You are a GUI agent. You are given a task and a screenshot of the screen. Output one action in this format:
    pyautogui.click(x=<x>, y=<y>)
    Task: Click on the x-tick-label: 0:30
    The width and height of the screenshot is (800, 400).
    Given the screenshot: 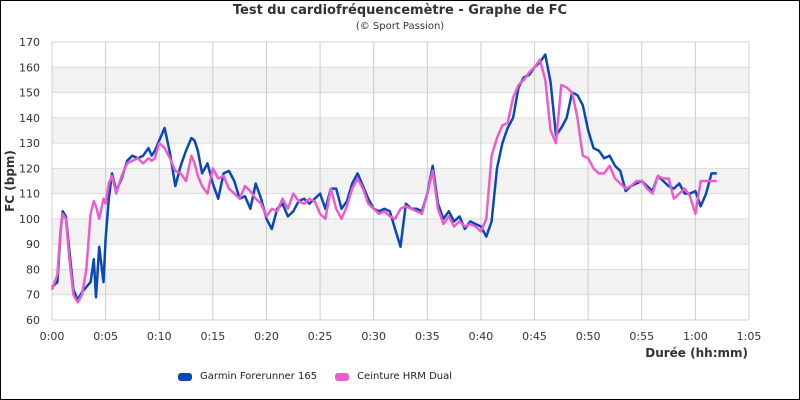 What is the action you would take?
    pyautogui.click(x=373, y=336)
    